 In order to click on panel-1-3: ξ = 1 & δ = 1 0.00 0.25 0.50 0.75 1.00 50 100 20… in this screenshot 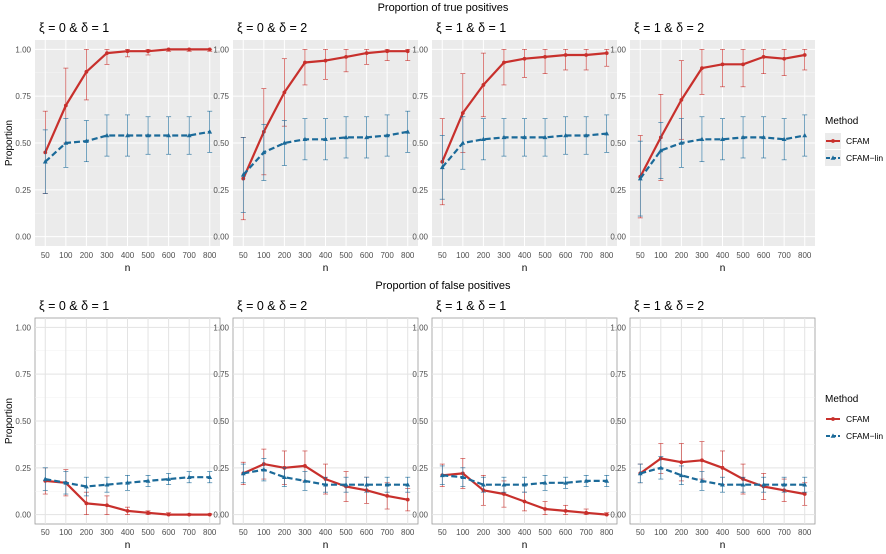, I will do `click(514, 147)`.